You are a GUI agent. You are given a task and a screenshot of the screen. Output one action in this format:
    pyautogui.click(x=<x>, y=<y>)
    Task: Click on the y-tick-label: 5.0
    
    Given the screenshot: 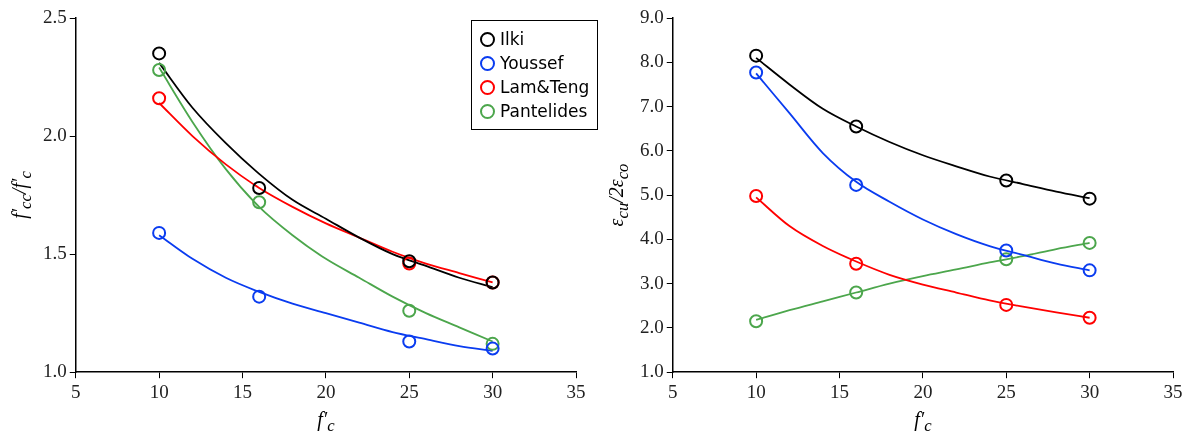 What is the action you would take?
    pyautogui.click(x=652, y=194)
    